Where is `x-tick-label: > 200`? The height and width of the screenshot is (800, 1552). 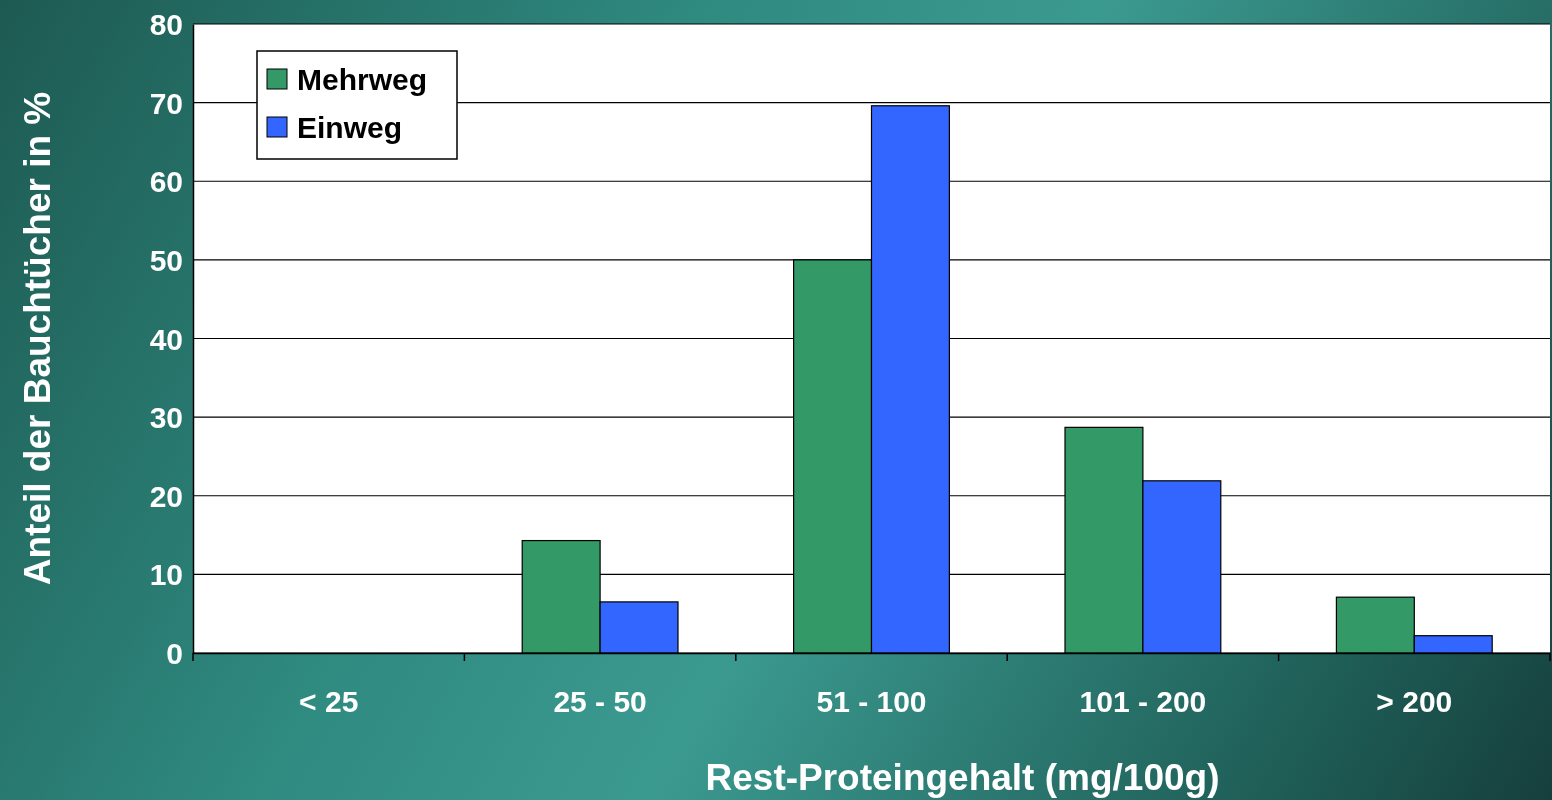
x-tick-label: > 200 is located at coordinates (1414, 702).